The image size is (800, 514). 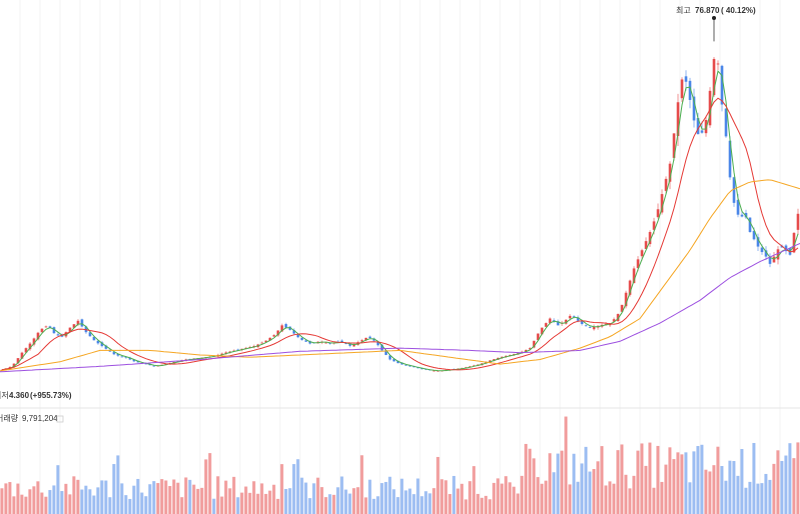 What do you see at coordinates (60, 419) in the screenshot?
I see `volume-legend-box` at bounding box center [60, 419].